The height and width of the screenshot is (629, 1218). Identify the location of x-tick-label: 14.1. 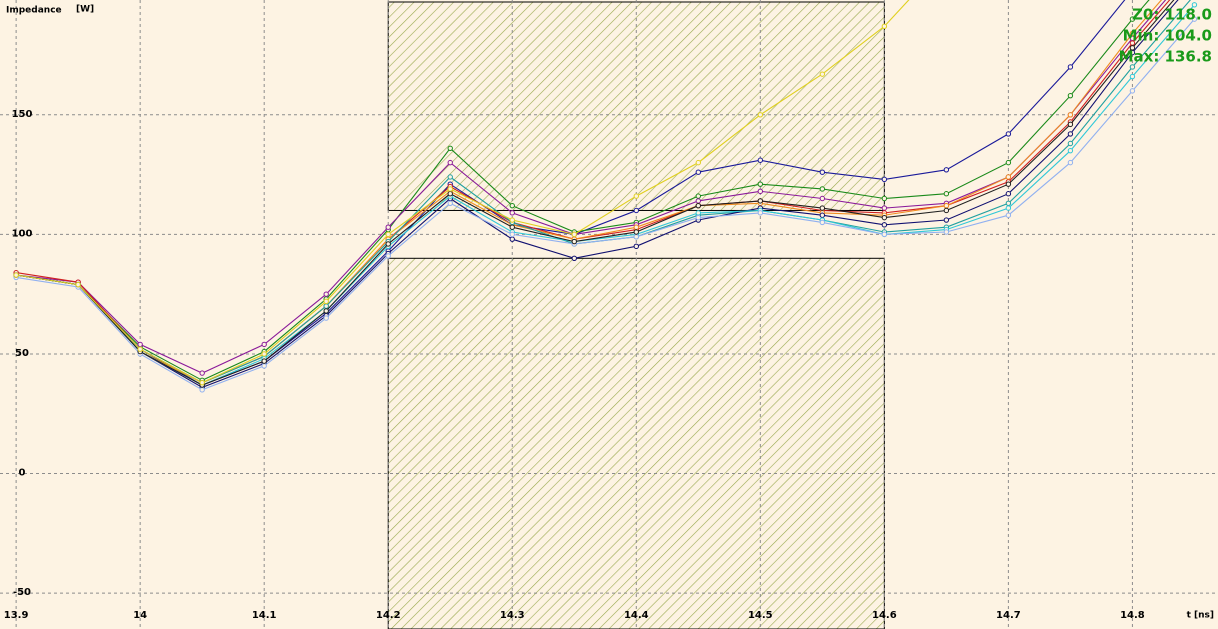
(264, 615).